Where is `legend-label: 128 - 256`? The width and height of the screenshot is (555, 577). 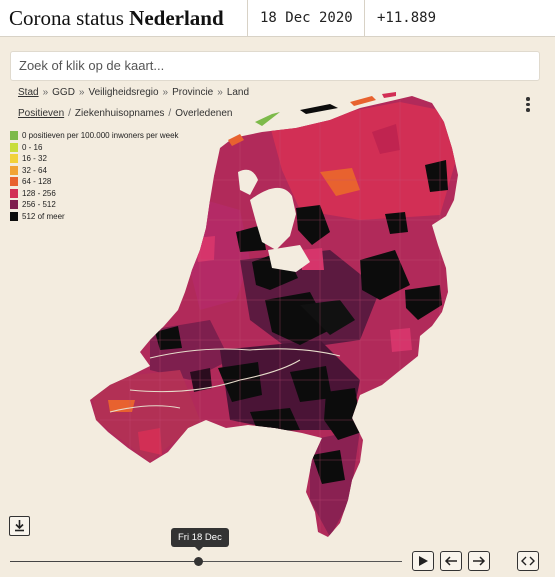
legend-label: 128 - 256 is located at coordinates (39, 193).